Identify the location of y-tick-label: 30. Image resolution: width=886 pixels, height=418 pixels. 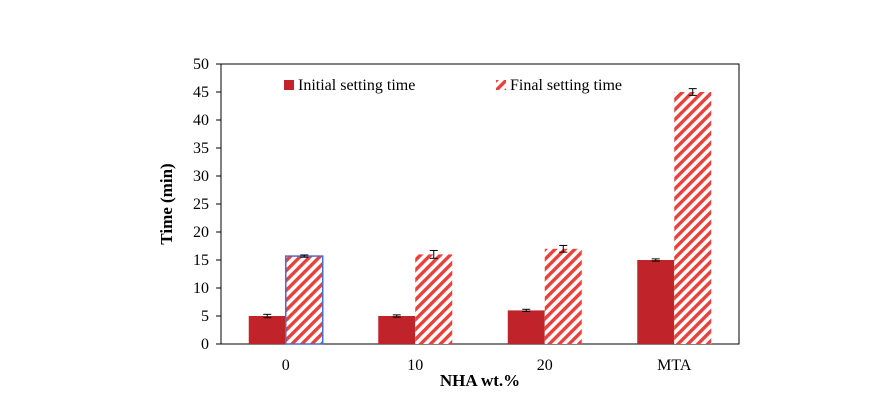
(201, 176).